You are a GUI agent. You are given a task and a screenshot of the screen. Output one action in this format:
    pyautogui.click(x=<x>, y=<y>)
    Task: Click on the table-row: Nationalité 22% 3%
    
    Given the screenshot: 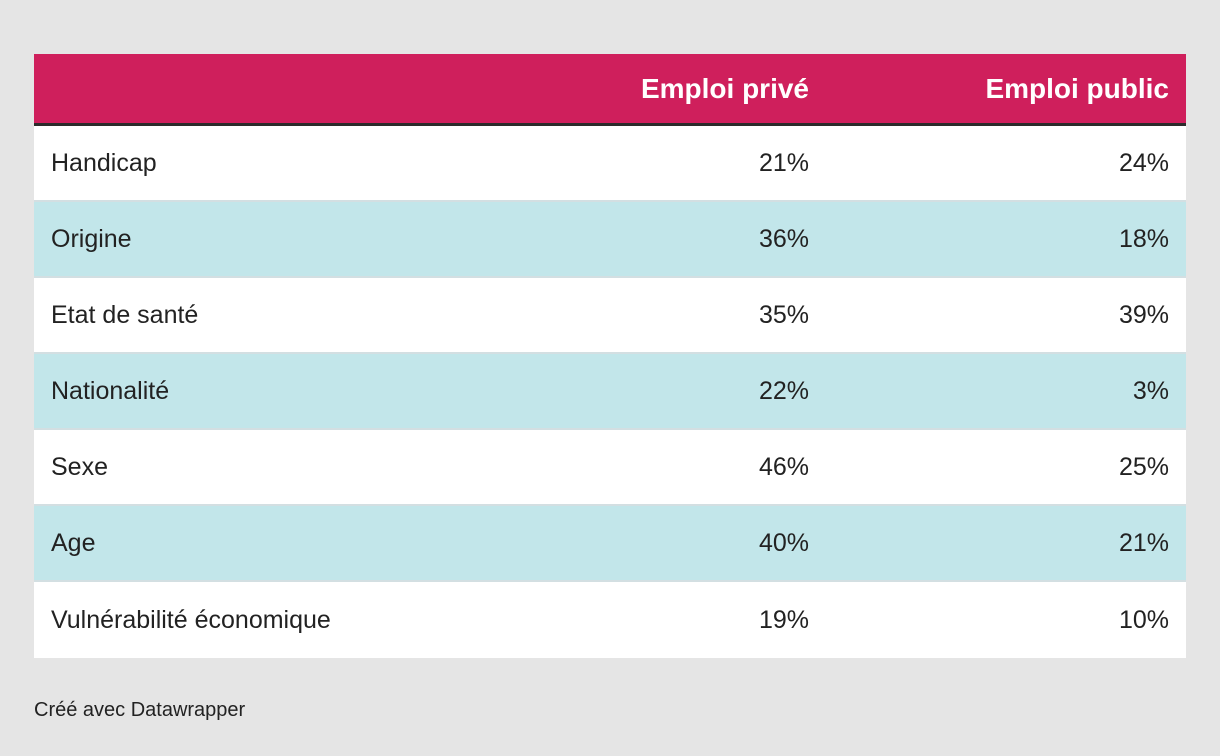 What is the action you would take?
    pyautogui.click(x=610, y=392)
    